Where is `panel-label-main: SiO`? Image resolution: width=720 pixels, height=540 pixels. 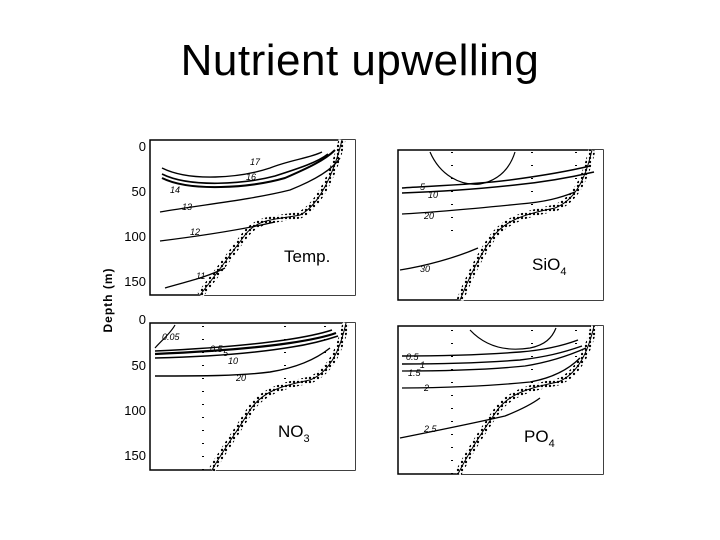
panel-label-main: SiO is located at coordinates (546, 264).